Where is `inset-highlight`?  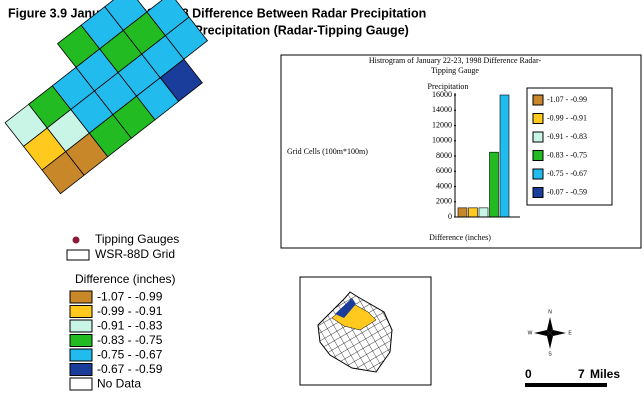 inset-highlight is located at coordinates (345, 308).